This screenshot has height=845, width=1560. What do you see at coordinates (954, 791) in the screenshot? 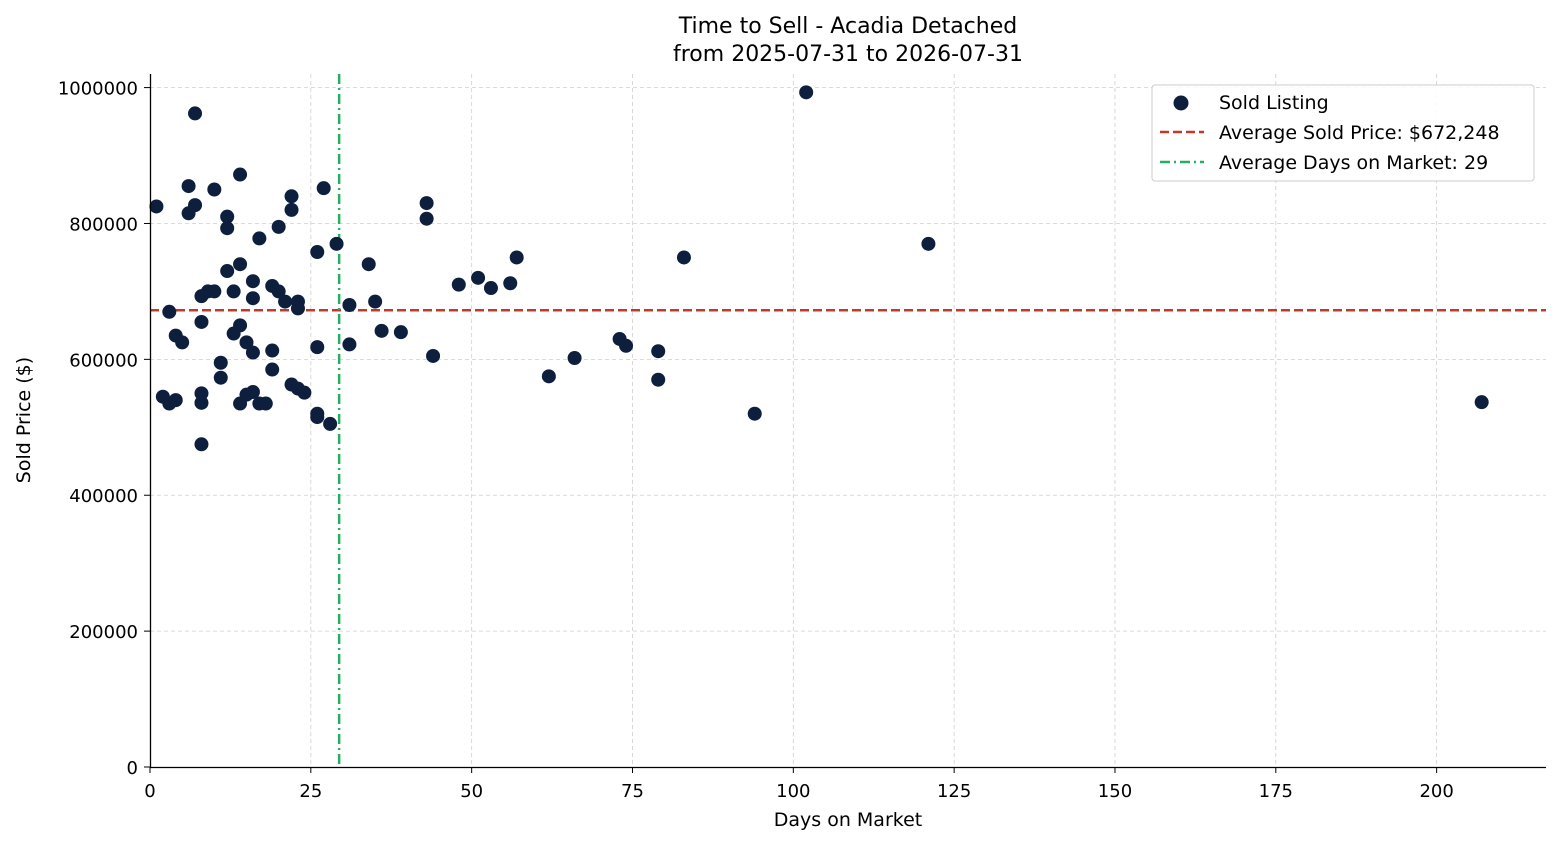
I see `x-tick-label: 125` at bounding box center [954, 791].